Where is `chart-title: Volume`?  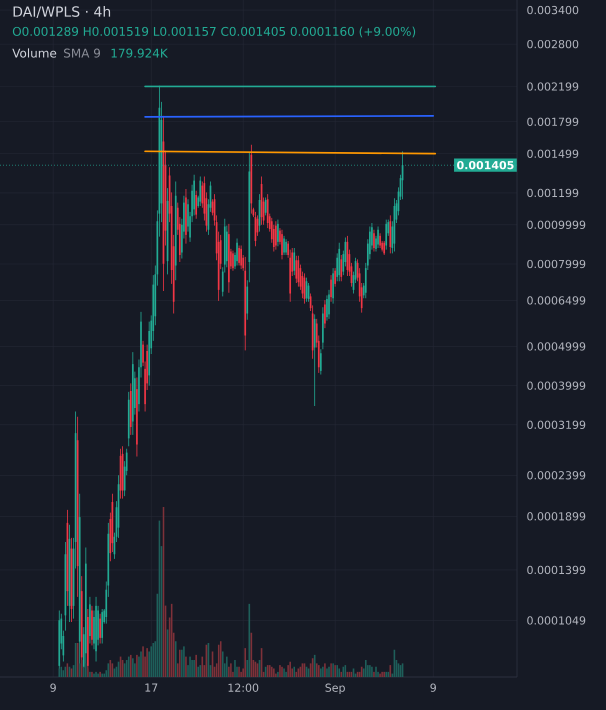
chart-title: Volume is located at coordinates (34, 53).